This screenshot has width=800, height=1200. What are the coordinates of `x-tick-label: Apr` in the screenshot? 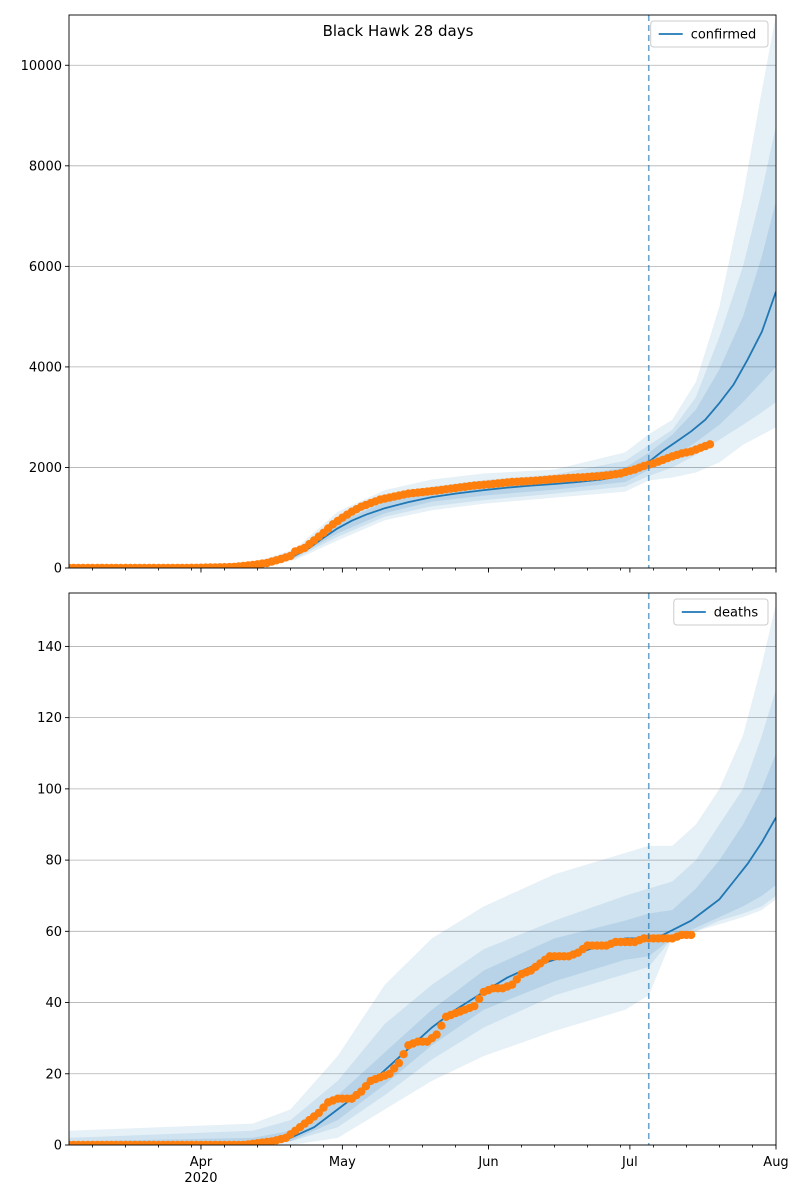 It's located at (201, 1162).